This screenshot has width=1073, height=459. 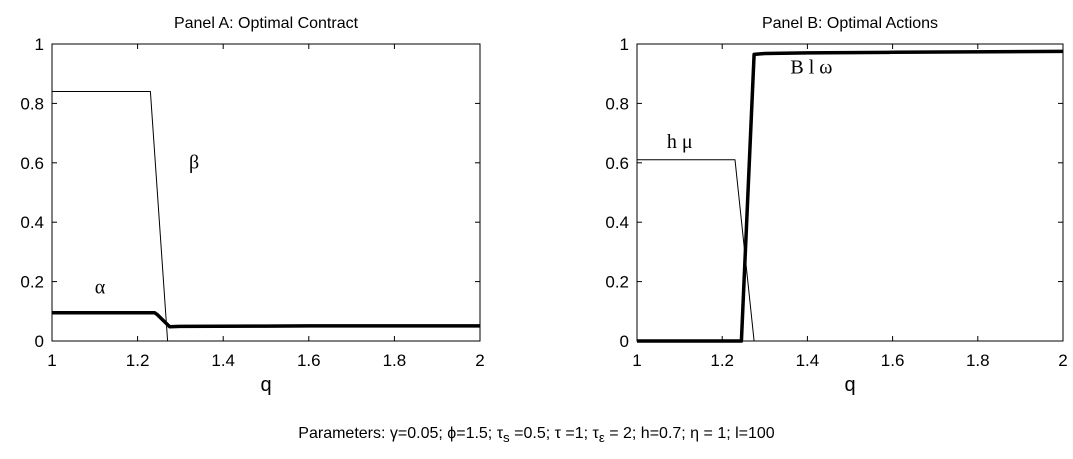 I want to click on panel-a-xtick-label: 1, so click(x=51, y=360).